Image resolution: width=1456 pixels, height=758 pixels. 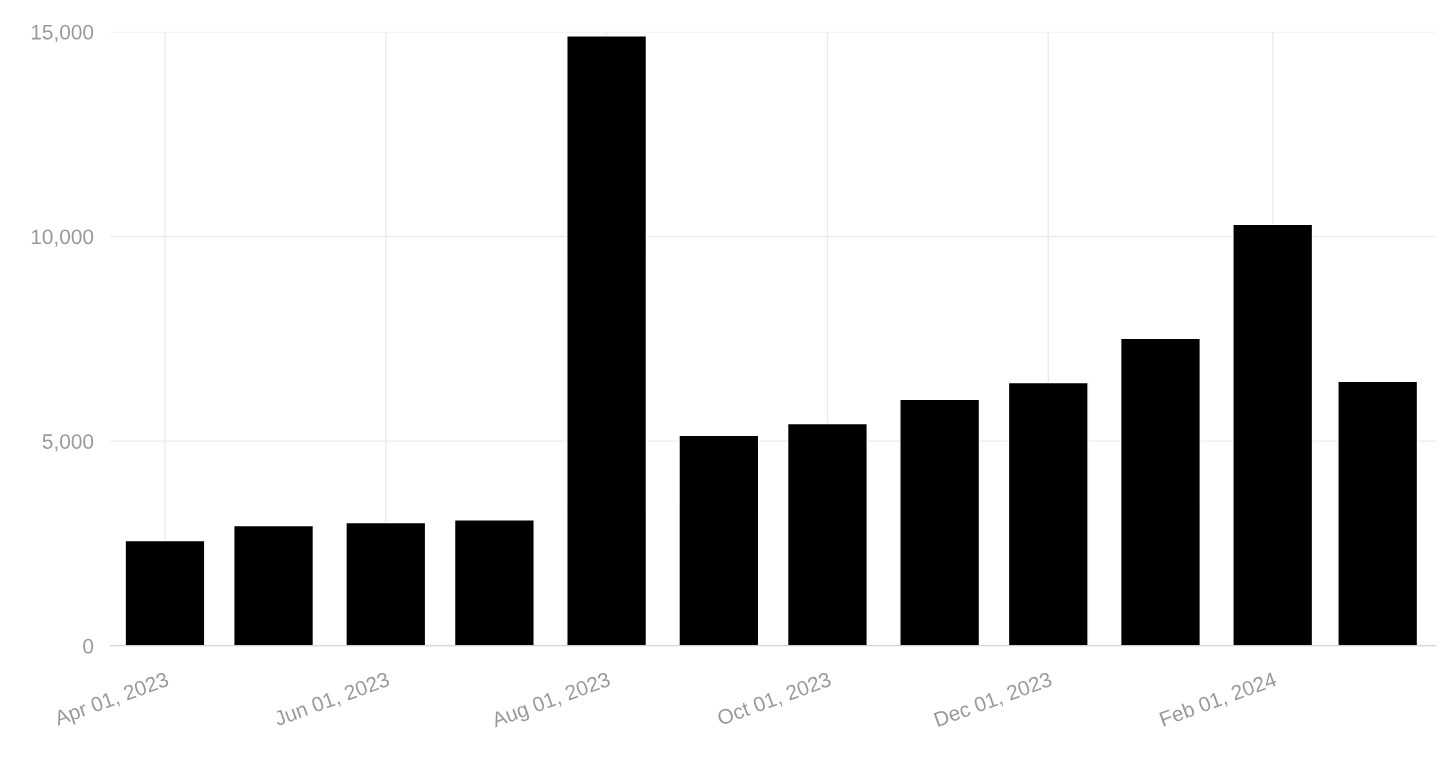 I want to click on y-tick-label: 10,000, so click(x=62, y=238).